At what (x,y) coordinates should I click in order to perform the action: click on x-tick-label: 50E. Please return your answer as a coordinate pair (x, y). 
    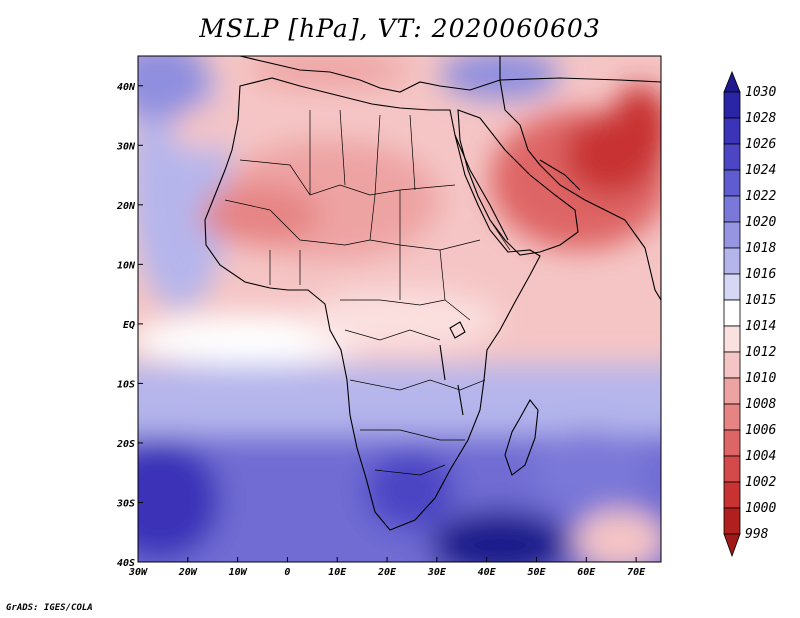
    Looking at the image, I should click on (536, 572).